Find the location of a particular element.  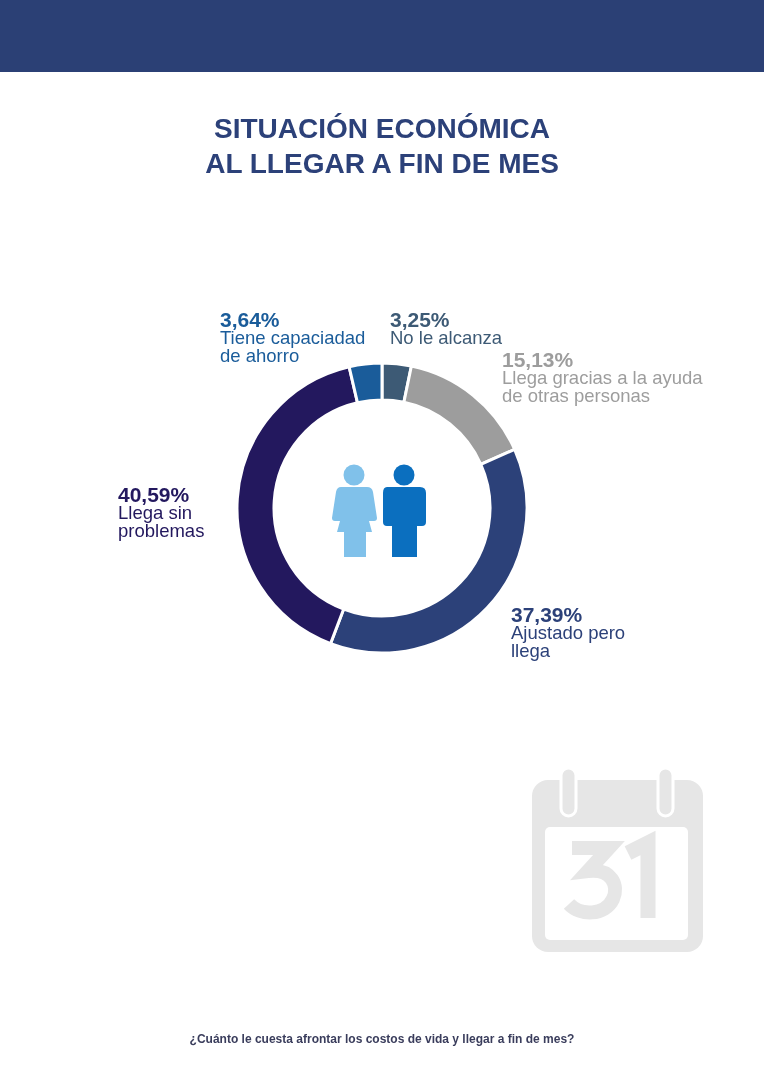

chart-title: SITUACIÓN ECONÓMICA AL LLEGAR A FIN DE MES is located at coordinates (382, 146).